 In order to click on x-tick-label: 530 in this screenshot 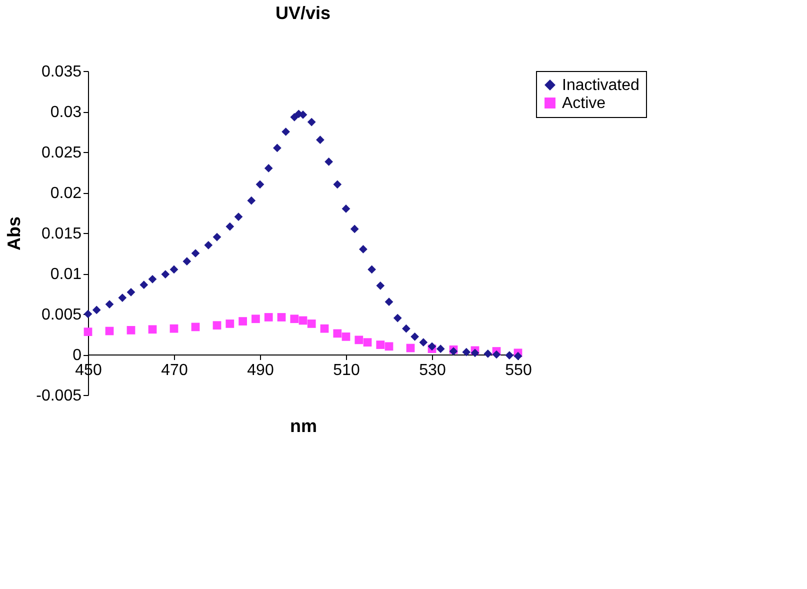, I will do `click(432, 370)`.